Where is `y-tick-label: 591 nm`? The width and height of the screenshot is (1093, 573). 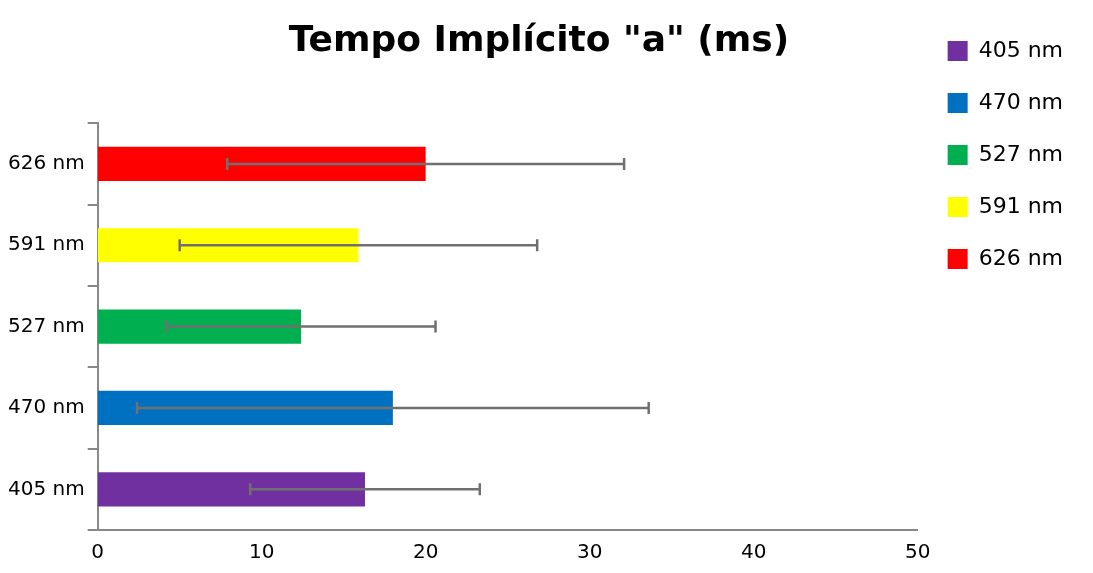
y-tick-label: 591 nm is located at coordinates (46, 243).